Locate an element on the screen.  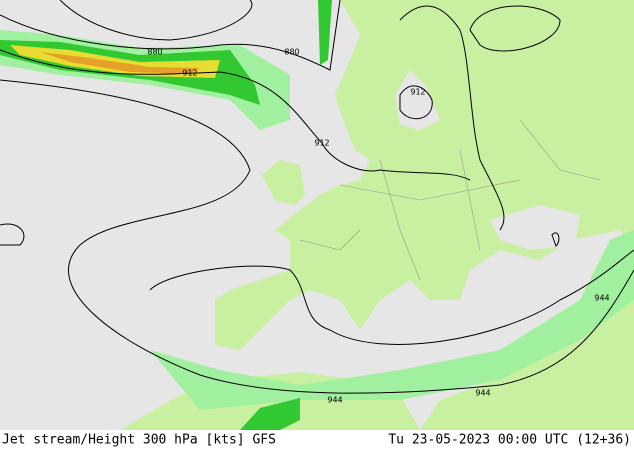
jet-band-south-core is located at coordinates (270, 414).